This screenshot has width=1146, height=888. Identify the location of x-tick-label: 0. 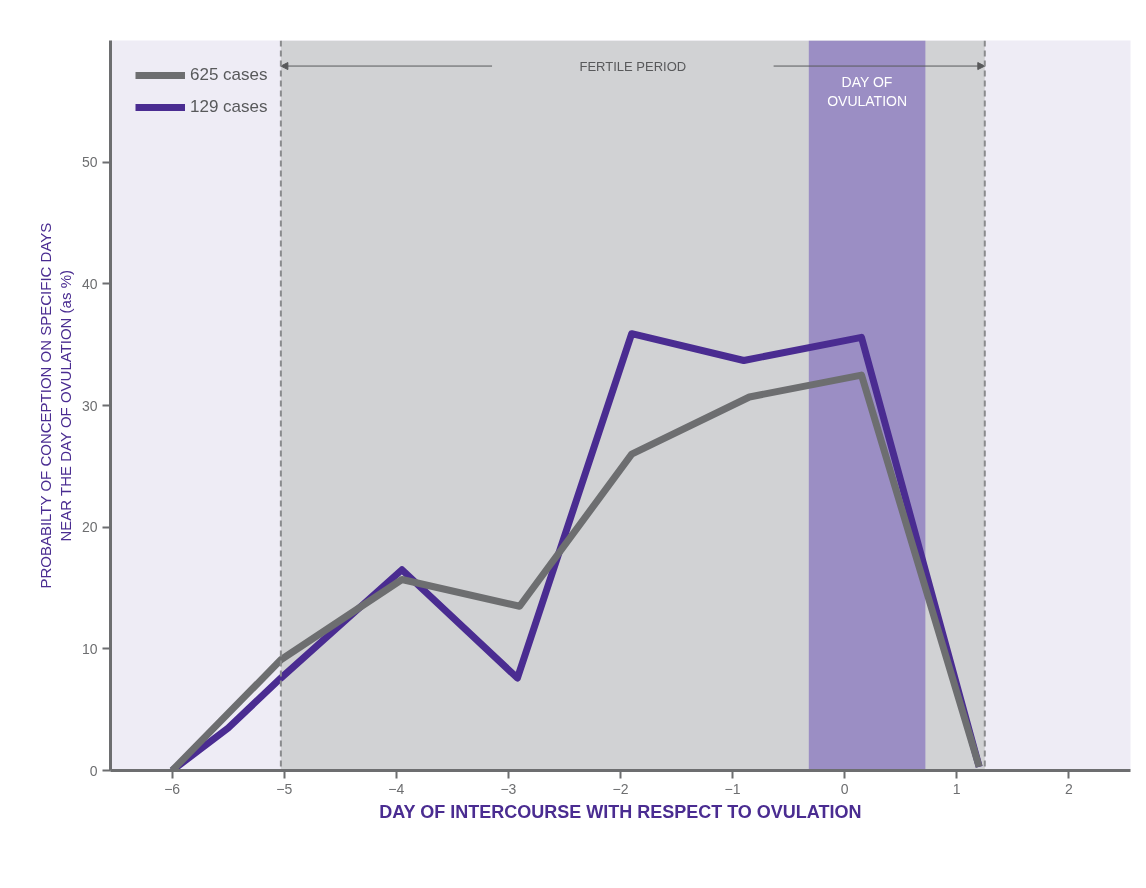
(844, 788).